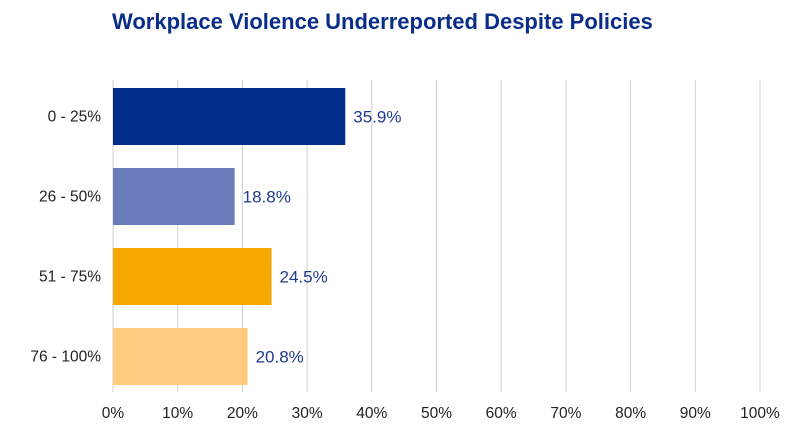 This screenshot has height=424, width=792. I want to click on category-label-2: 26 - 50%, so click(70, 197).